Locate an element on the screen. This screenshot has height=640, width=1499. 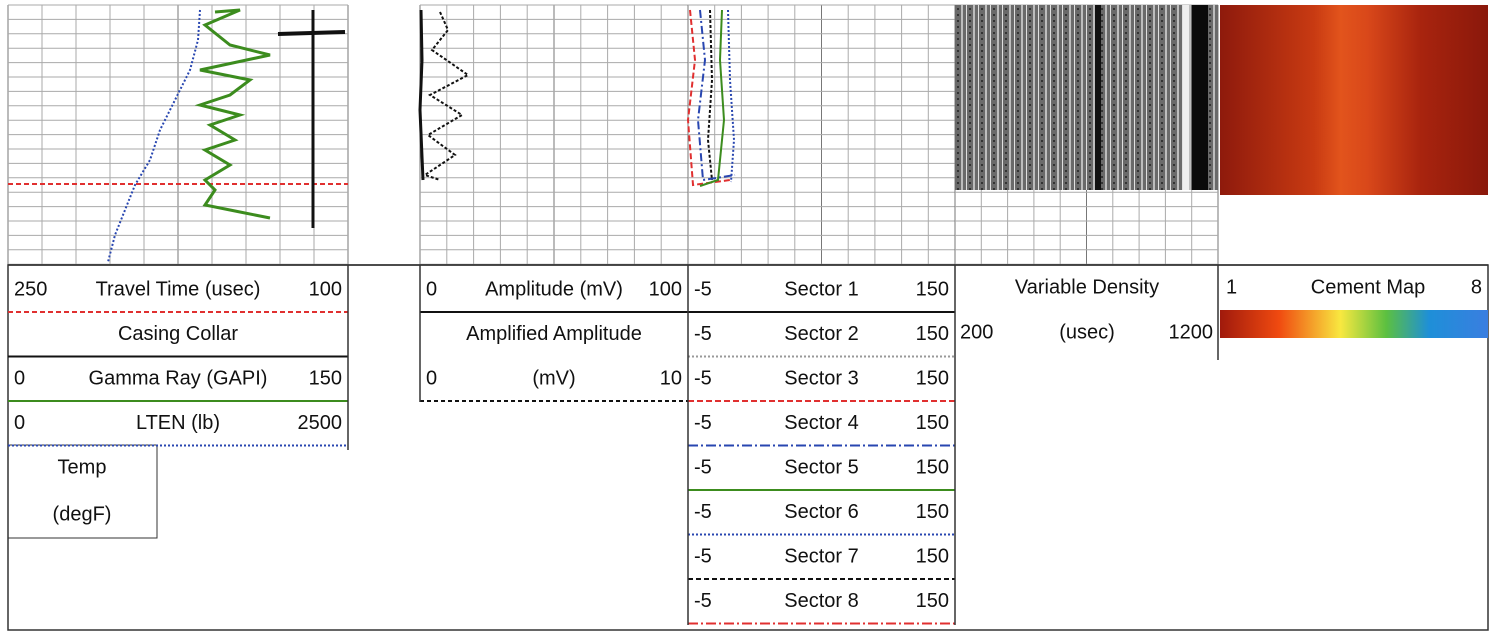
curve-name: Sector 2 is located at coordinates (821, 334).